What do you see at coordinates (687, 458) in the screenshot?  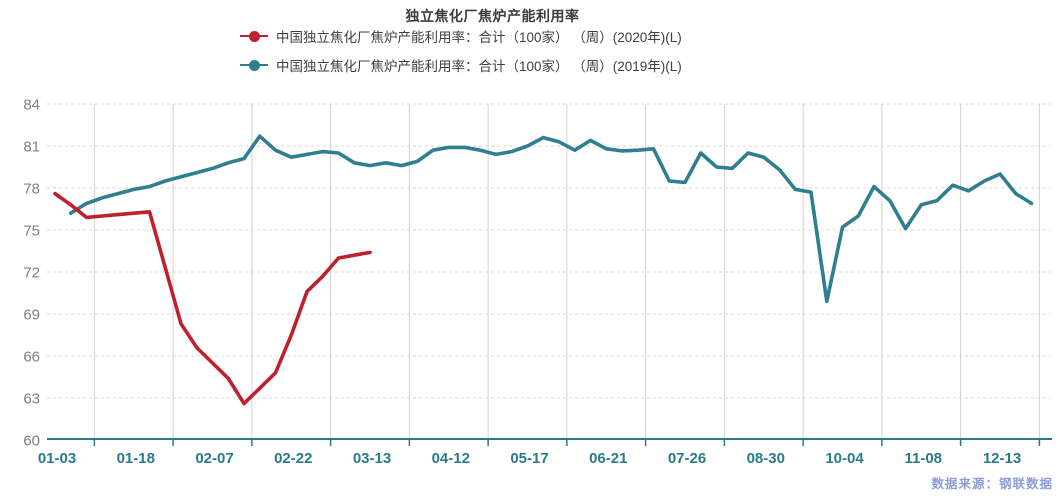 I see `x-axis-tick-label: 07-26` at bounding box center [687, 458].